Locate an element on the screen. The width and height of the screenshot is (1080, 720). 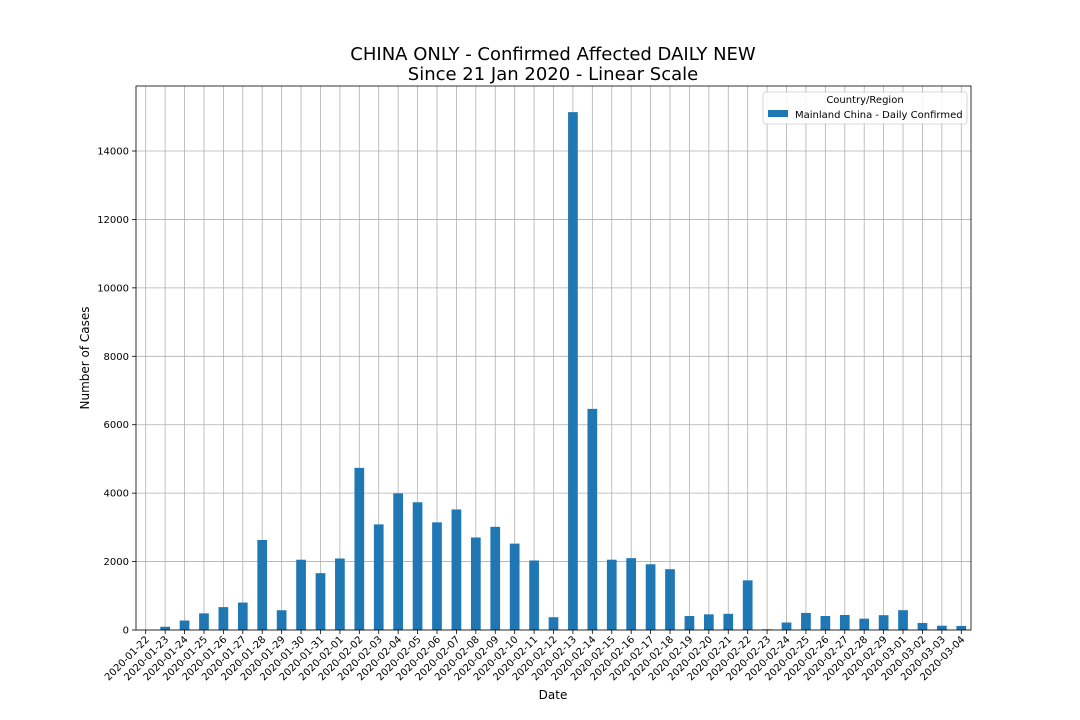
y-tick-label: 6000 is located at coordinates (116, 425).